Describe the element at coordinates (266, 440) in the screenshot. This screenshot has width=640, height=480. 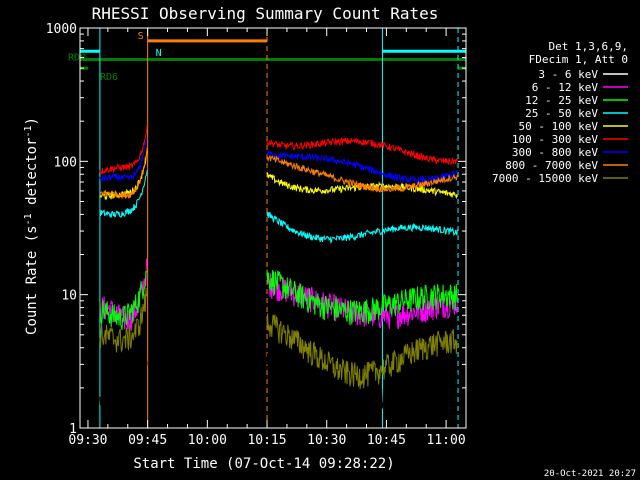
I see `x-tick-label: 10:15` at that location.